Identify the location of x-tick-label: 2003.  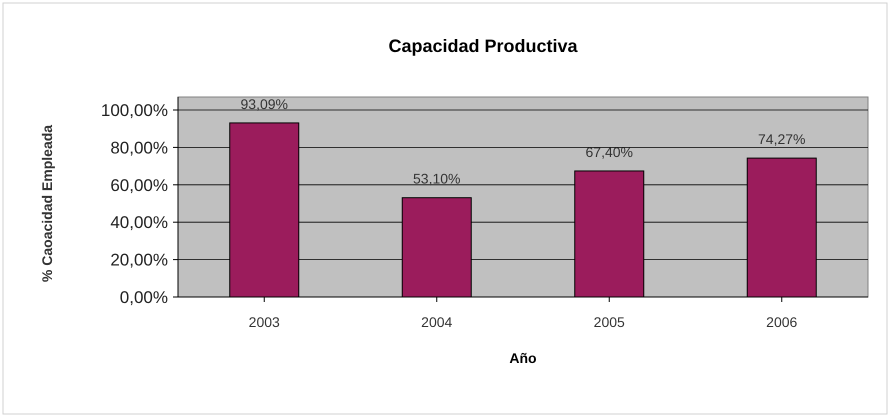
(264, 322).